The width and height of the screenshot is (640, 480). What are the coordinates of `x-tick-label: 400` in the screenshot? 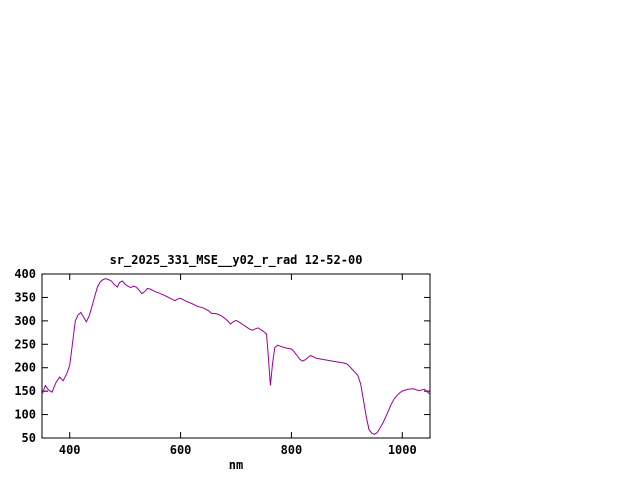 It's located at (70, 450).